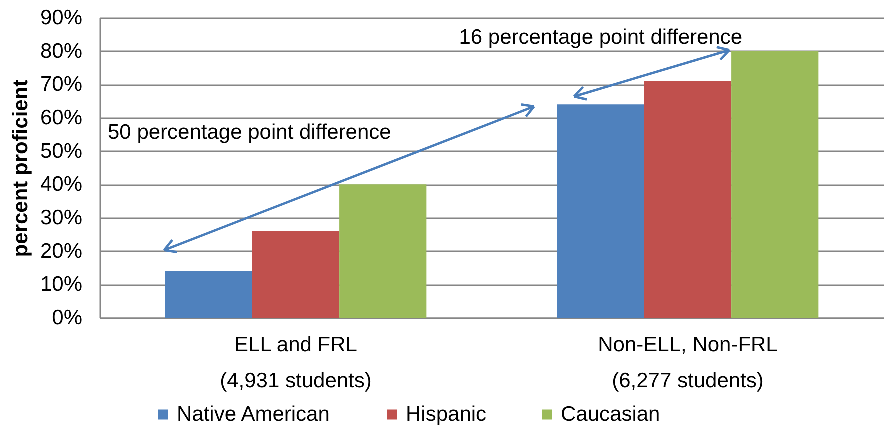  I want to click on x-tick-label: Non-ELL, Non-FRL (6,277 students), so click(688, 363).